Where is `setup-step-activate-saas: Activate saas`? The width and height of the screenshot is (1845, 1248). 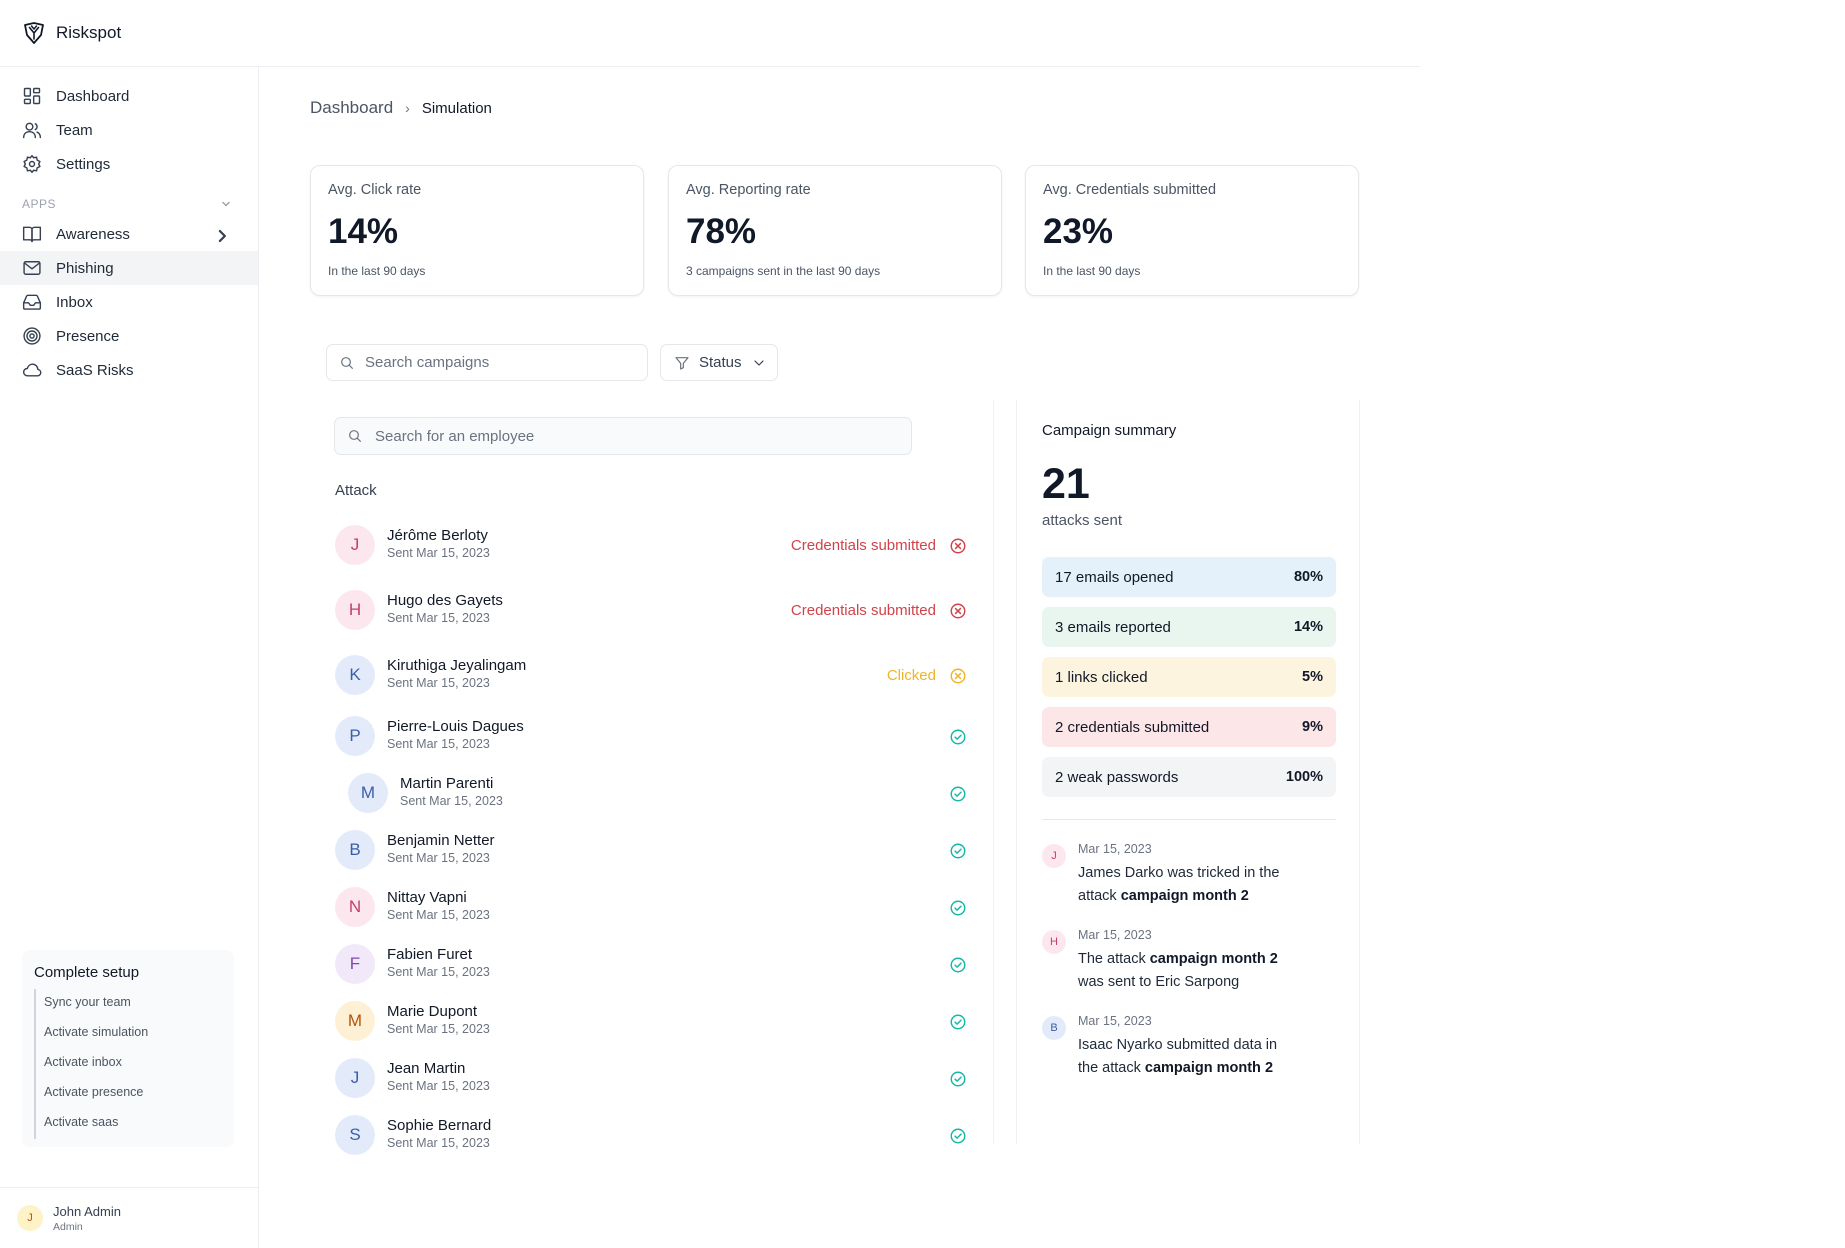
setup-step-activate-saas: Activate saas is located at coordinates (128, 1124).